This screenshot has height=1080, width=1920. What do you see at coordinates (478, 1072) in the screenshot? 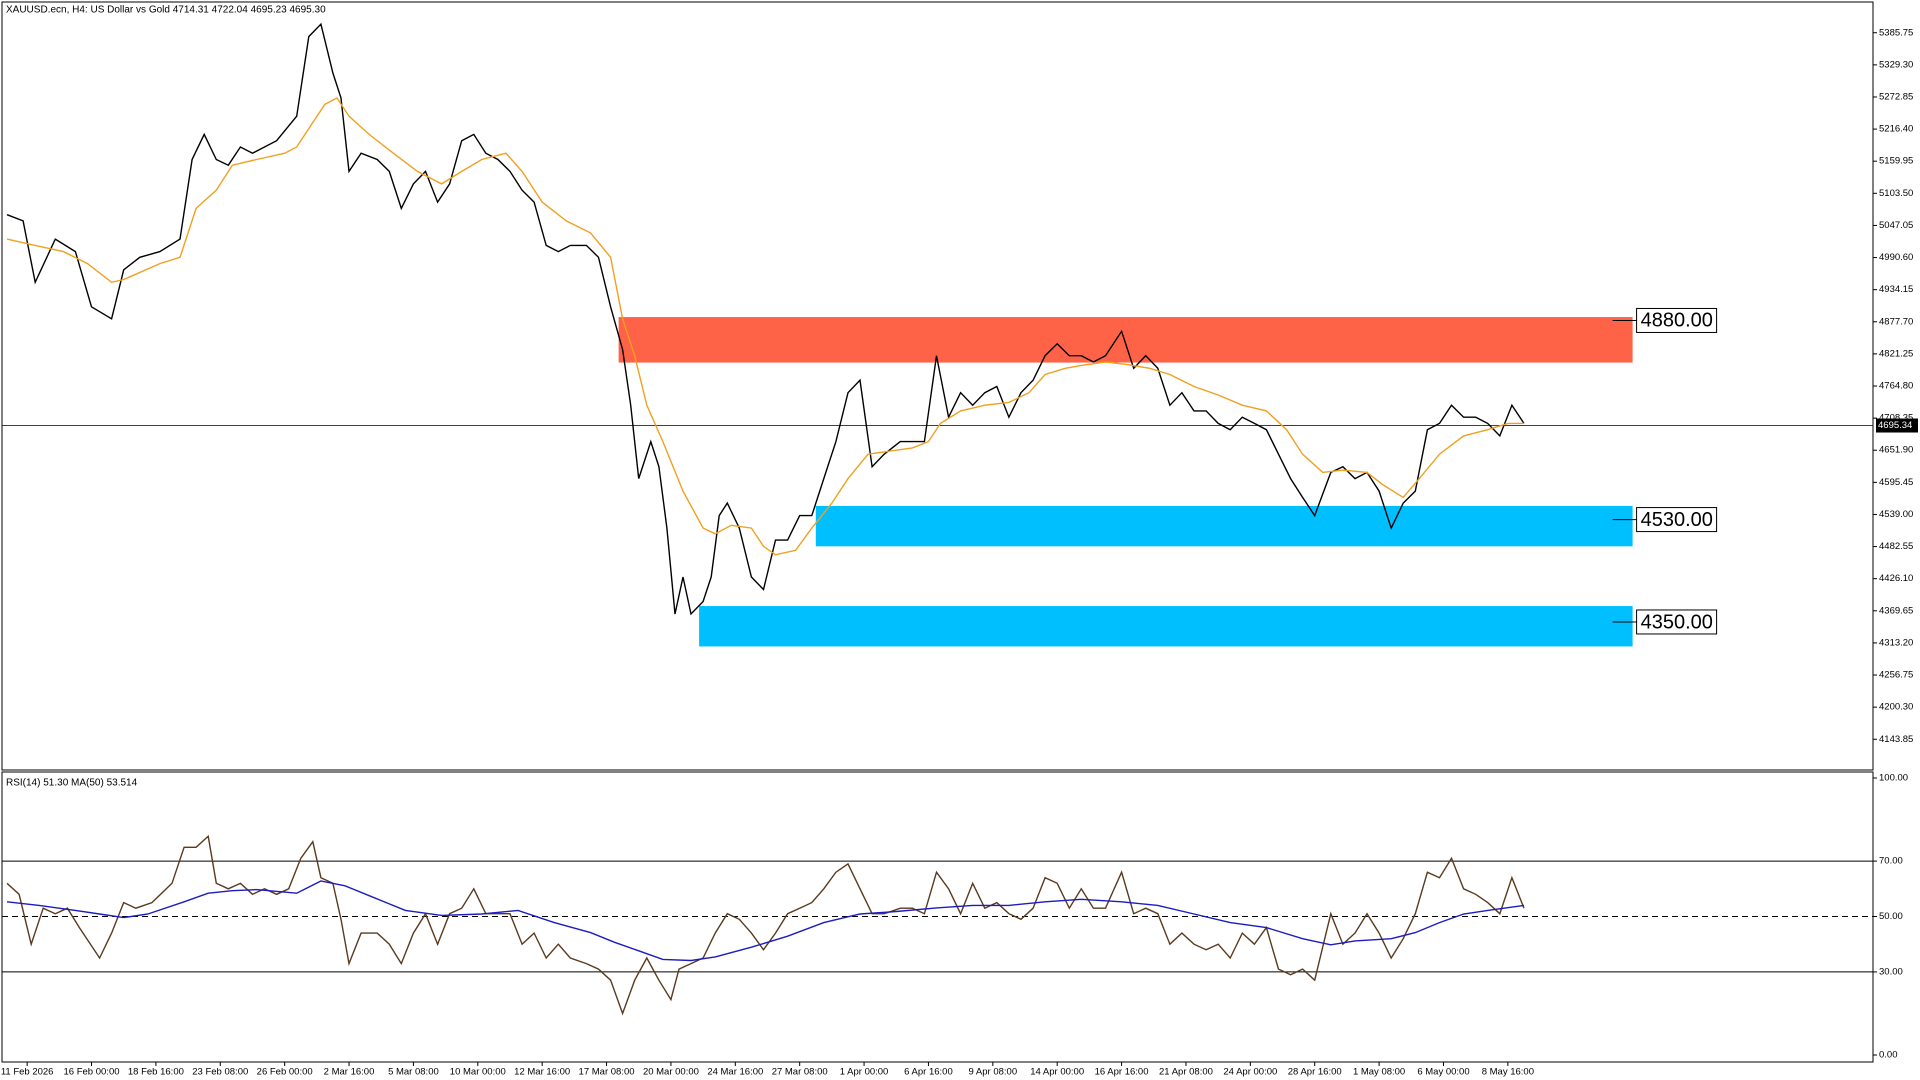
I see `x-tick-label: 10 Mar 00:00` at bounding box center [478, 1072].